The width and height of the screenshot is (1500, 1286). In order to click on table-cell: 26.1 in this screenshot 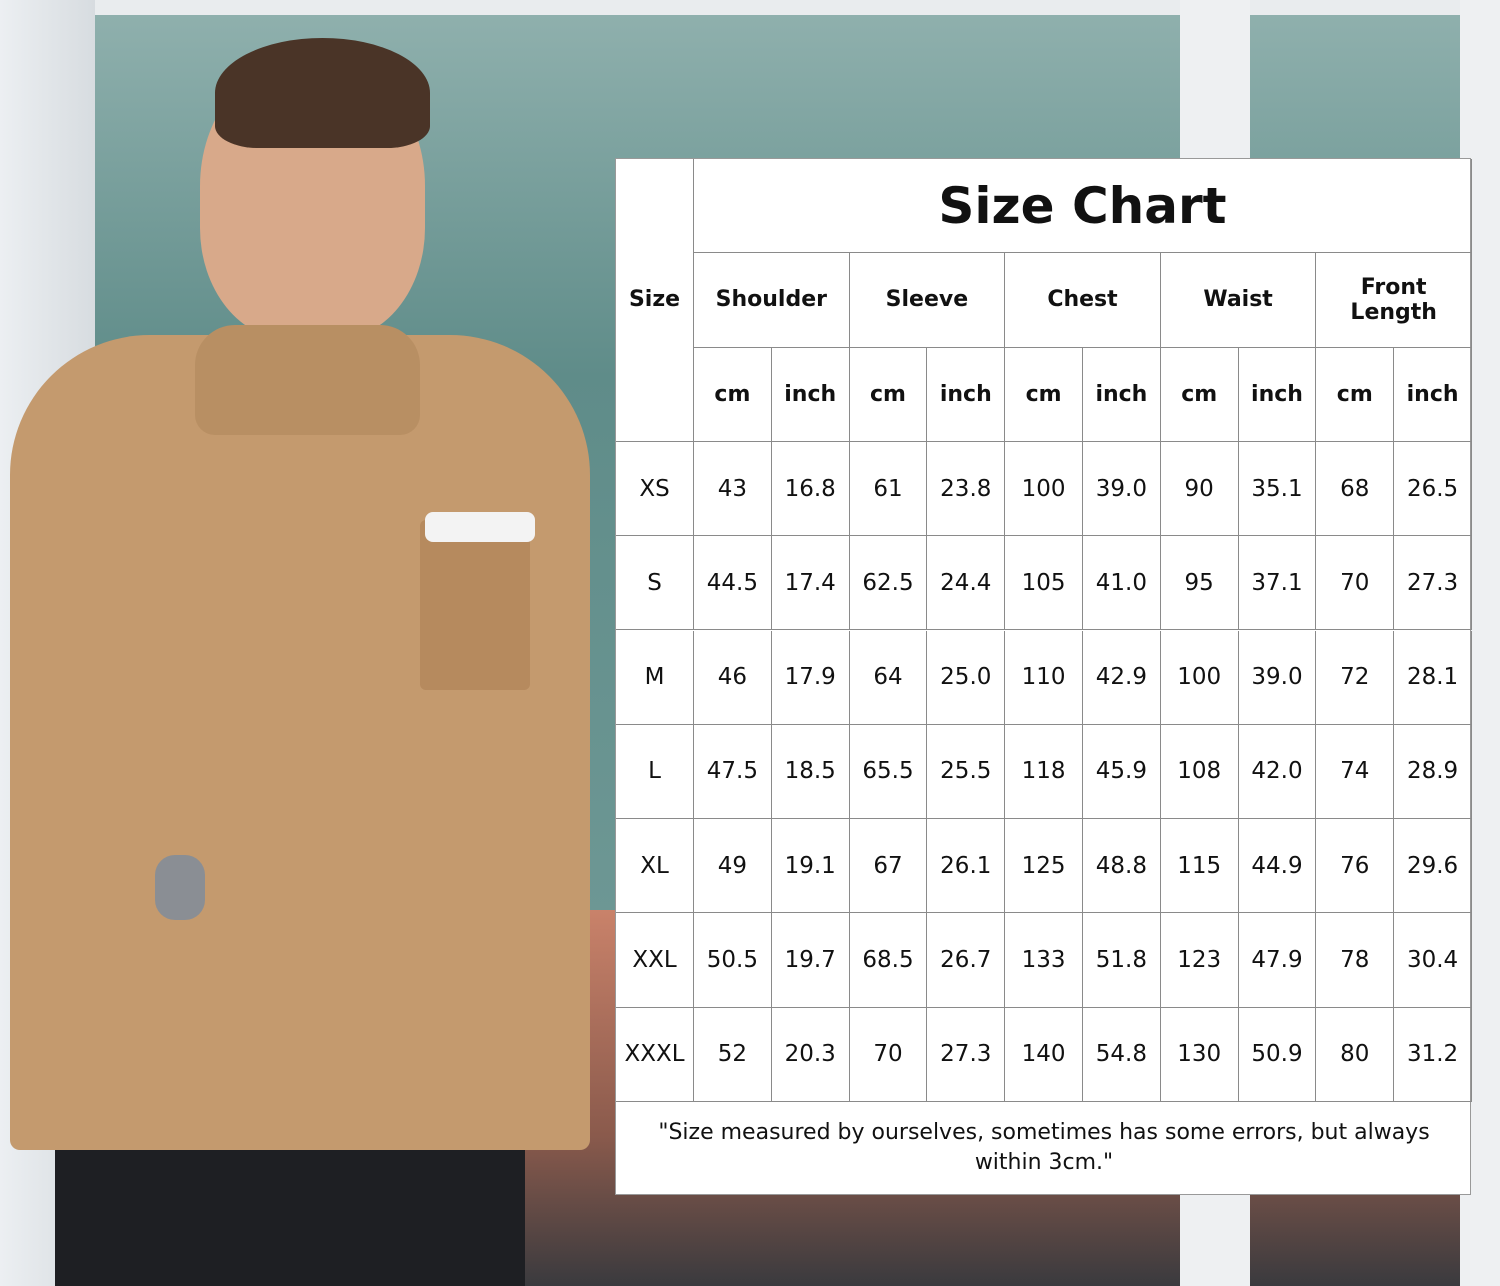, I will do `click(966, 866)`.